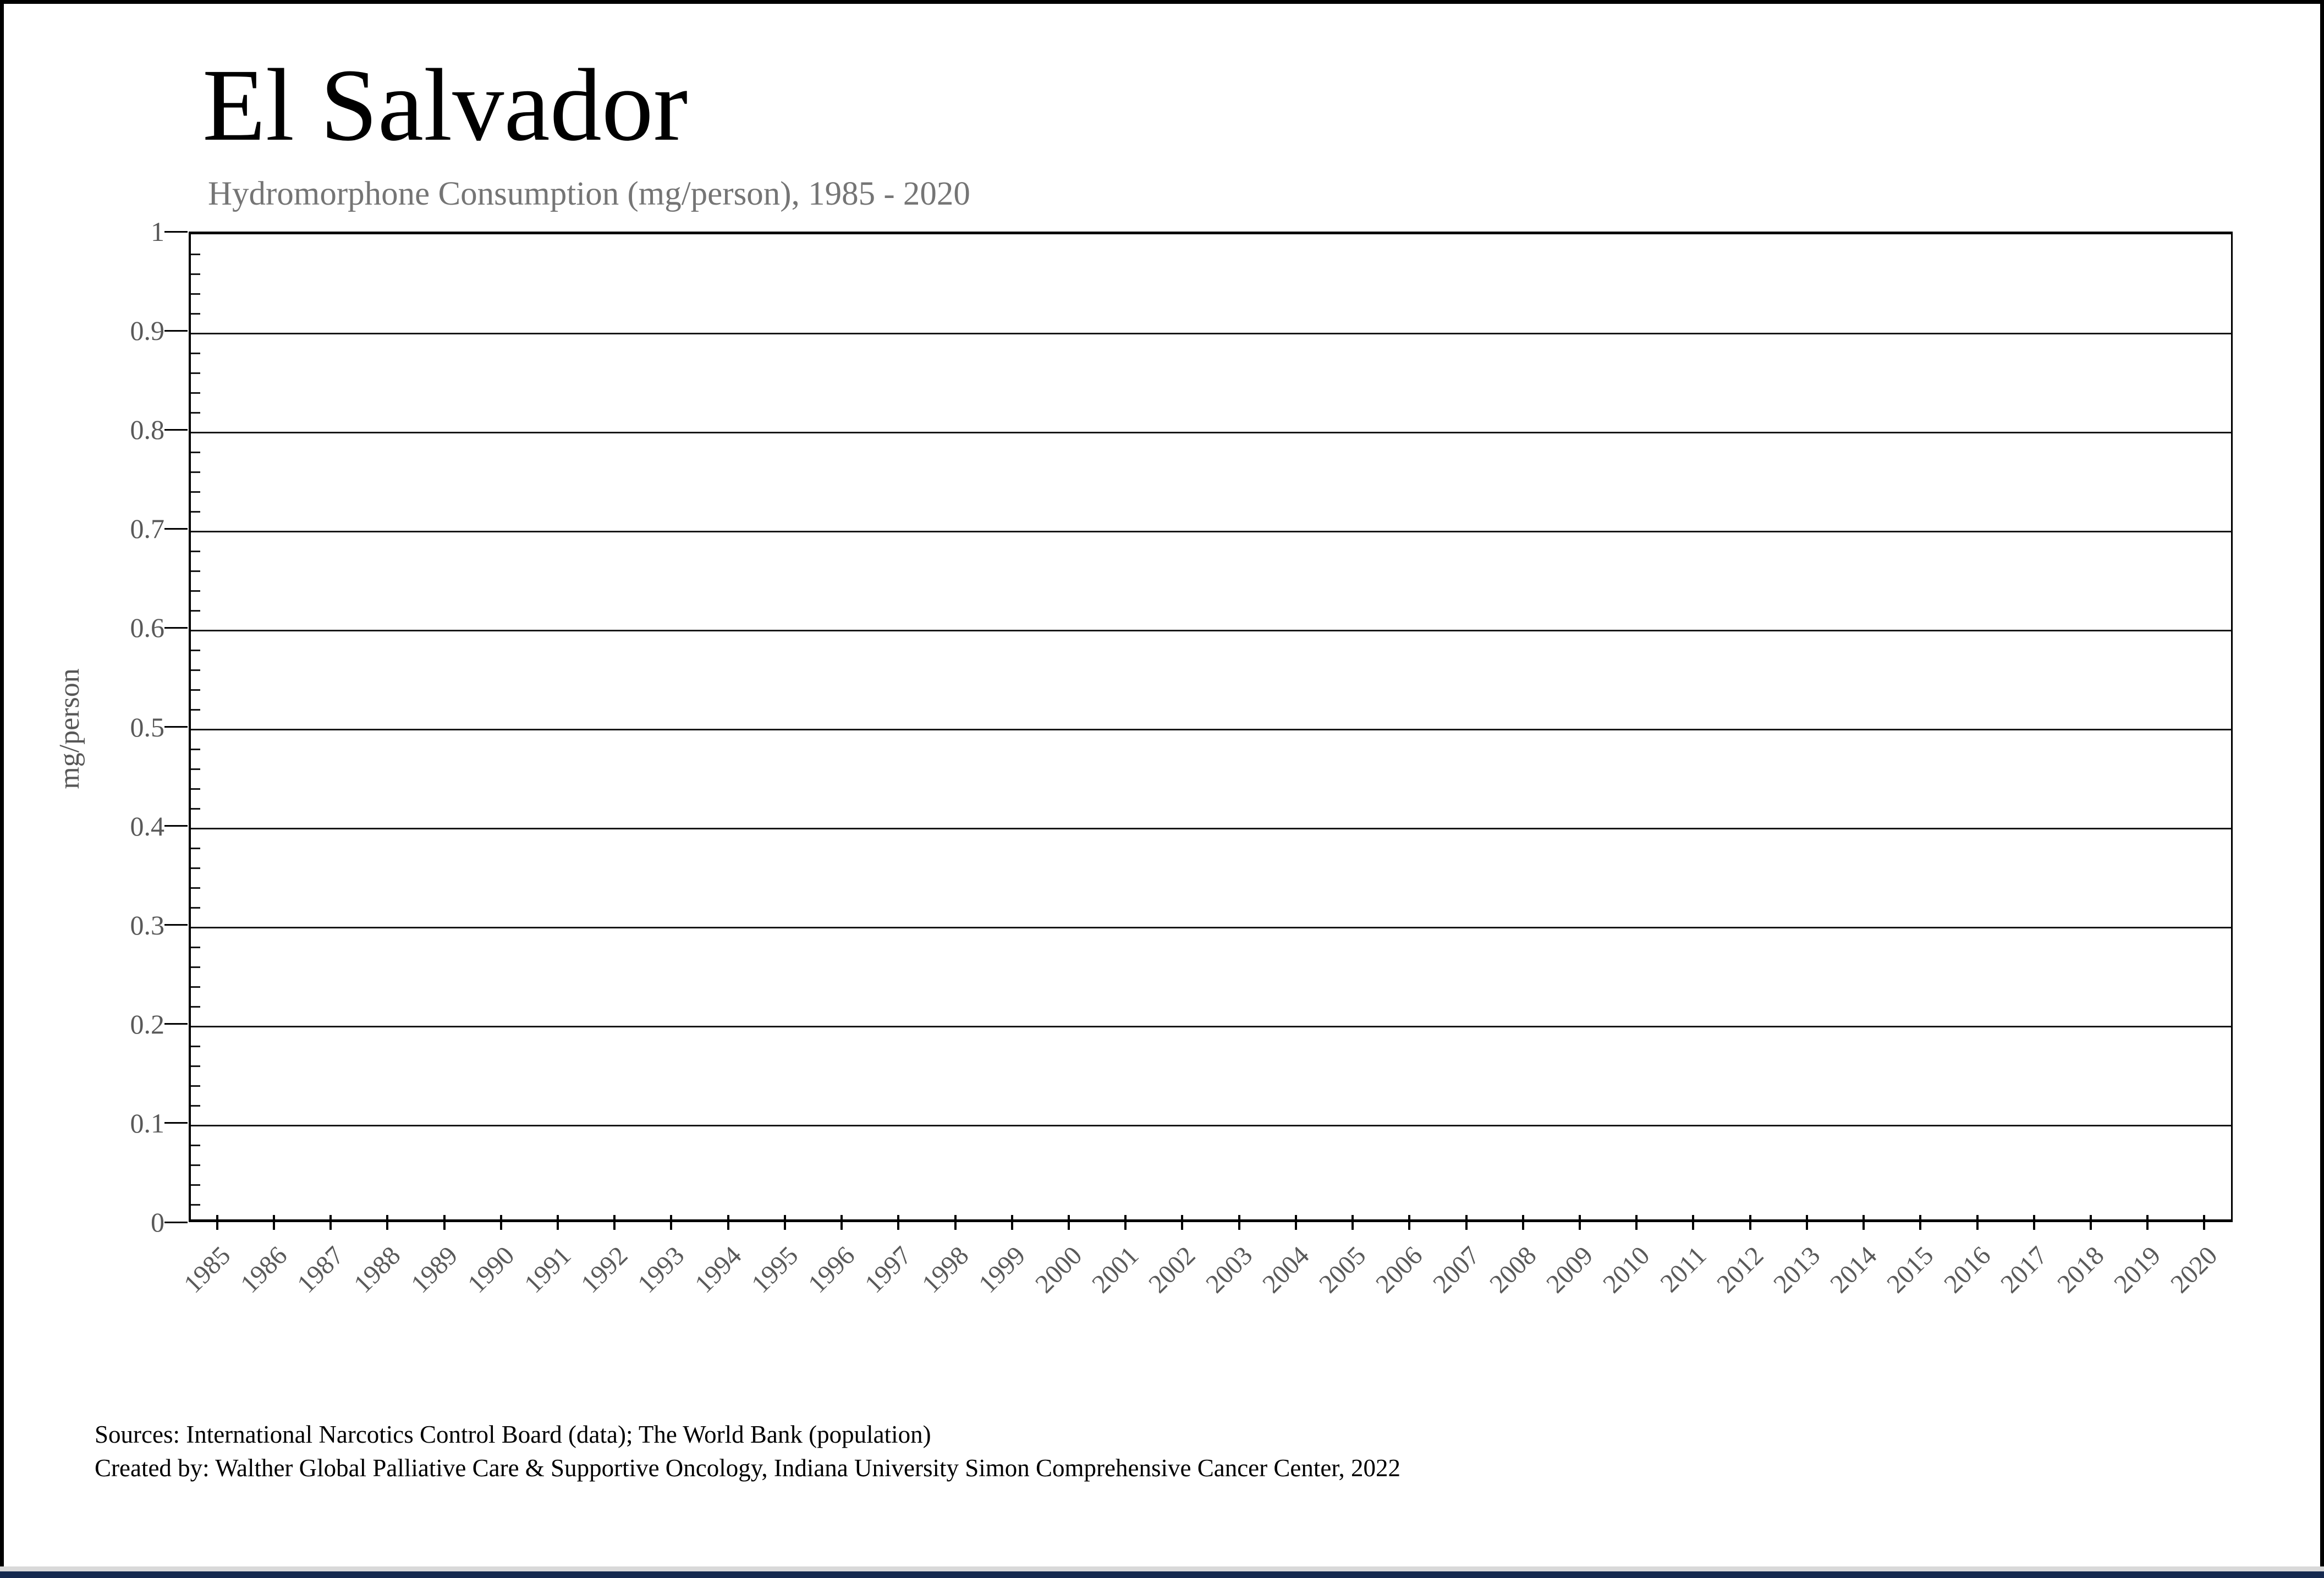 The height and width of the screenshot is (1578, 2324). What do you see at coordinates (147, 529) in the screenshot?
I see `y-tick-label: 0.7` at bounding box center [147, 529].